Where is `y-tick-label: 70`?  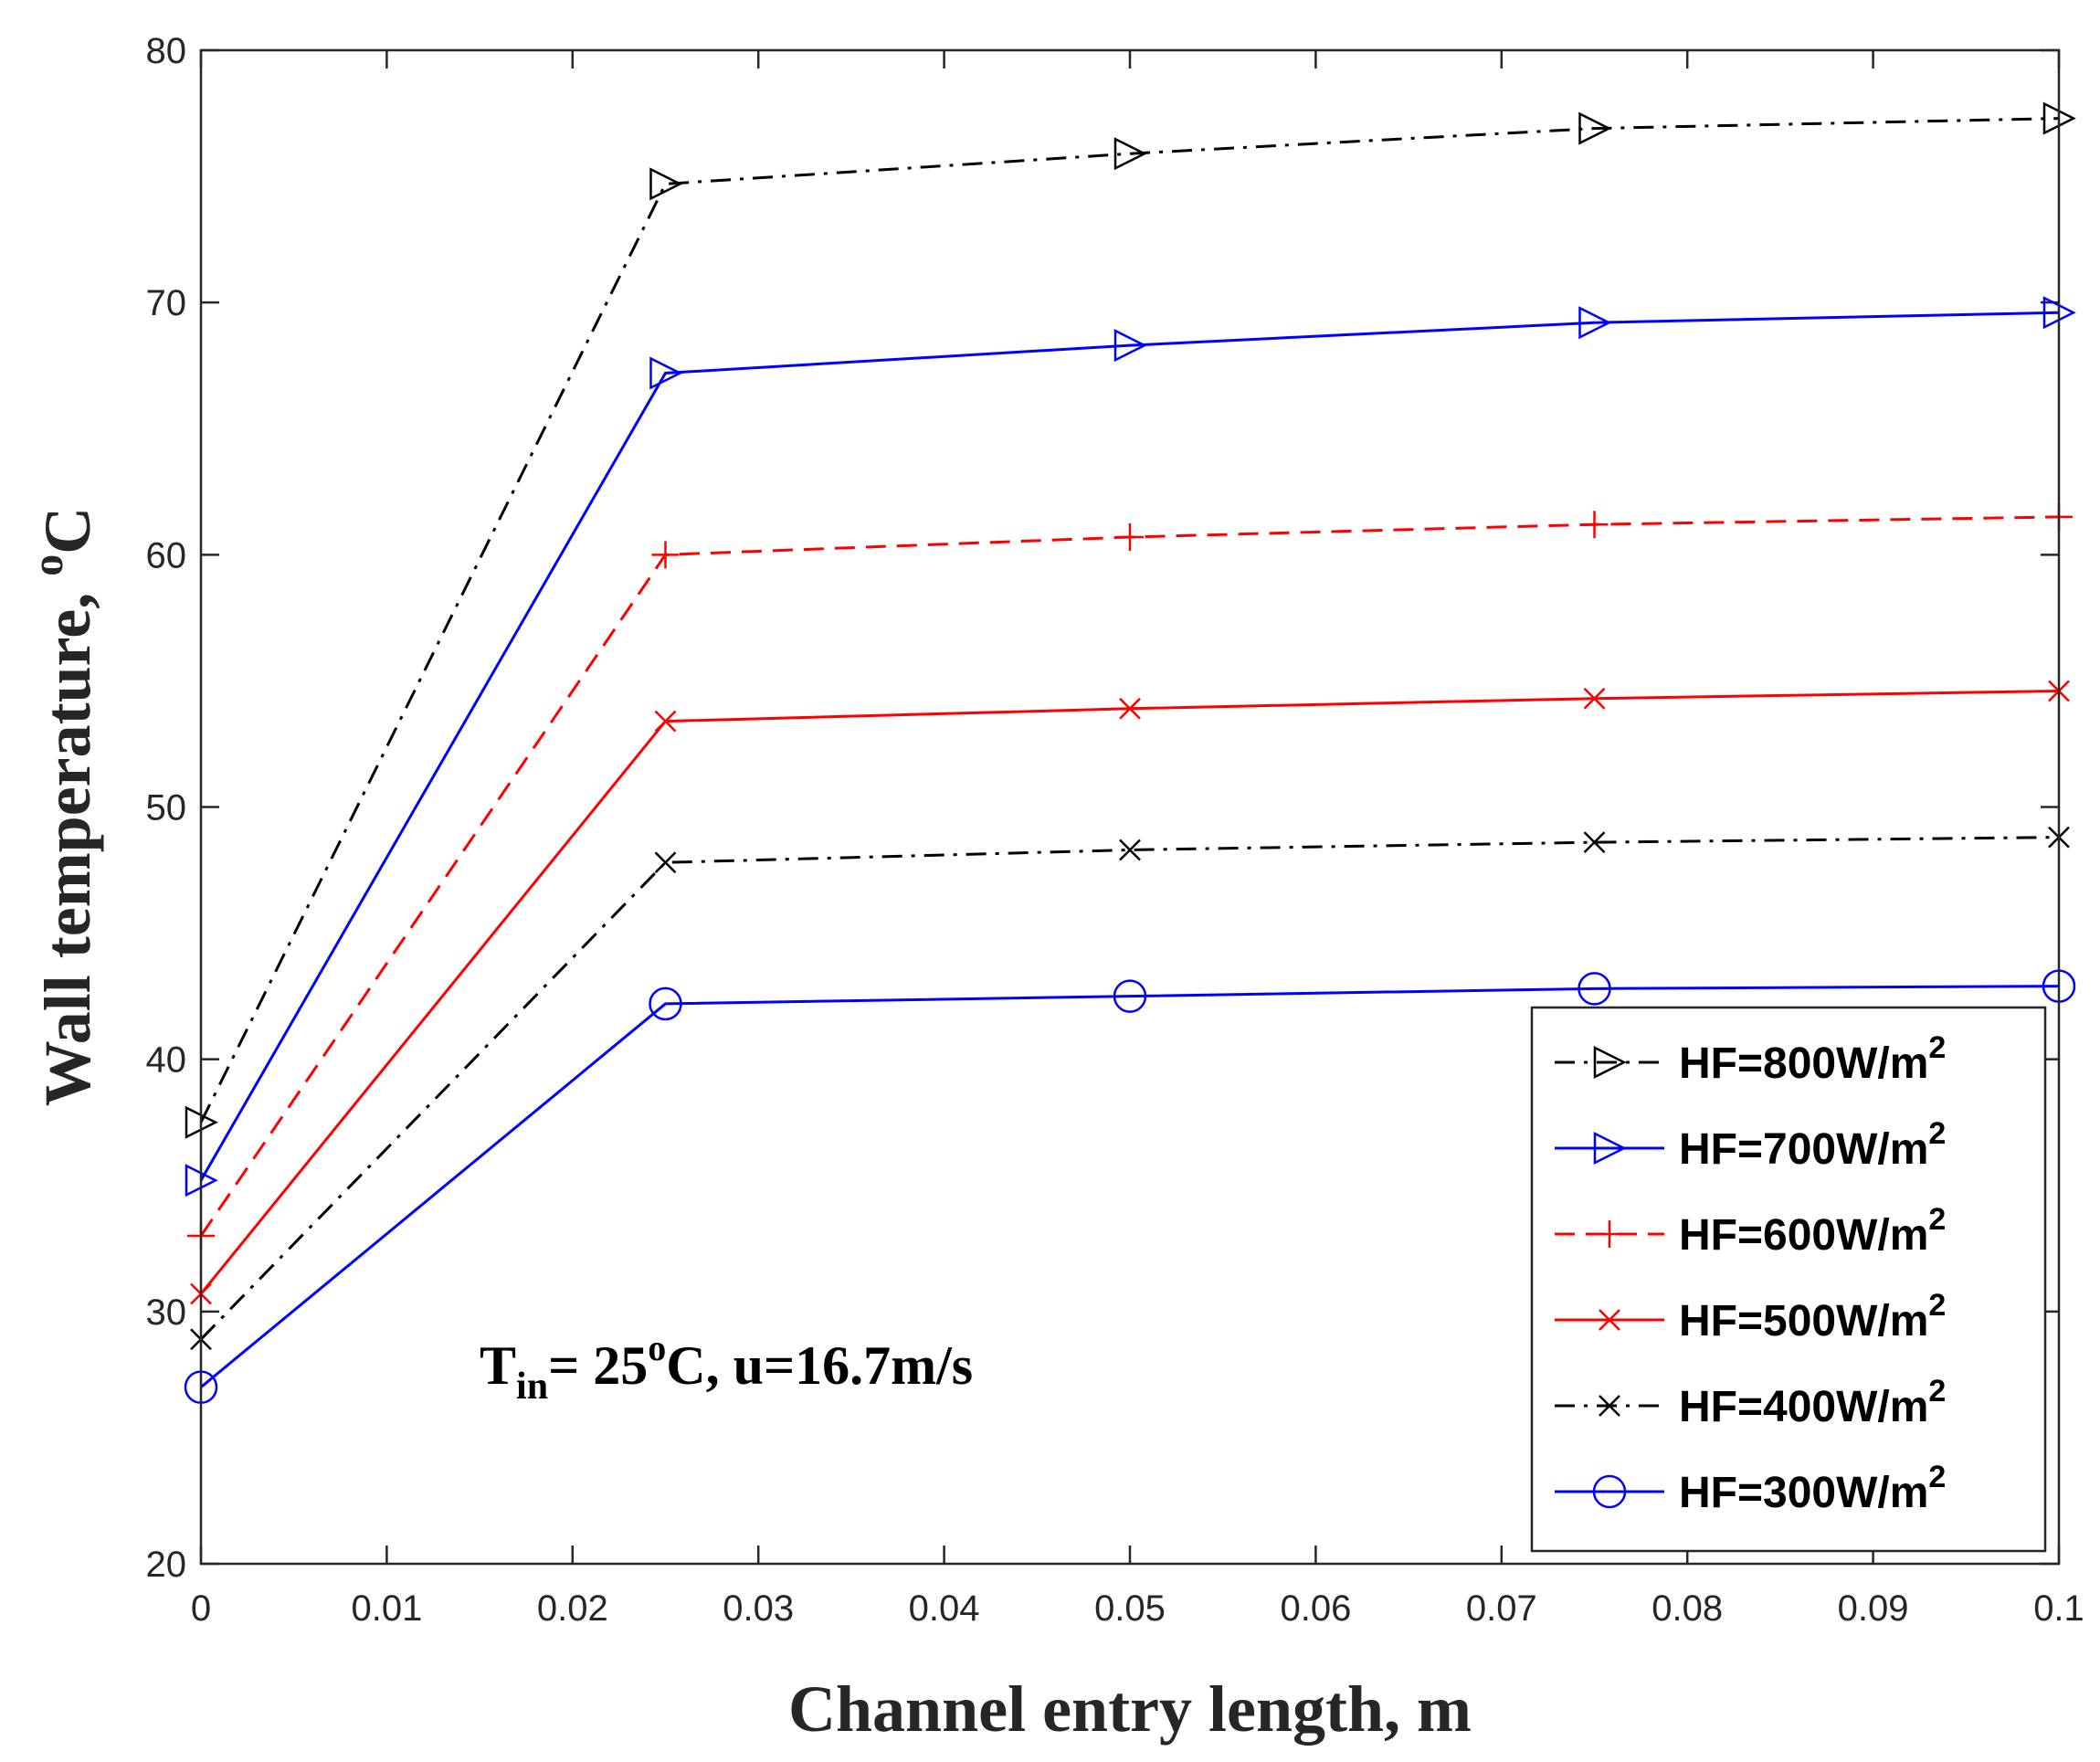 y-tick-label: 70 is located at coordinates (167, 303).